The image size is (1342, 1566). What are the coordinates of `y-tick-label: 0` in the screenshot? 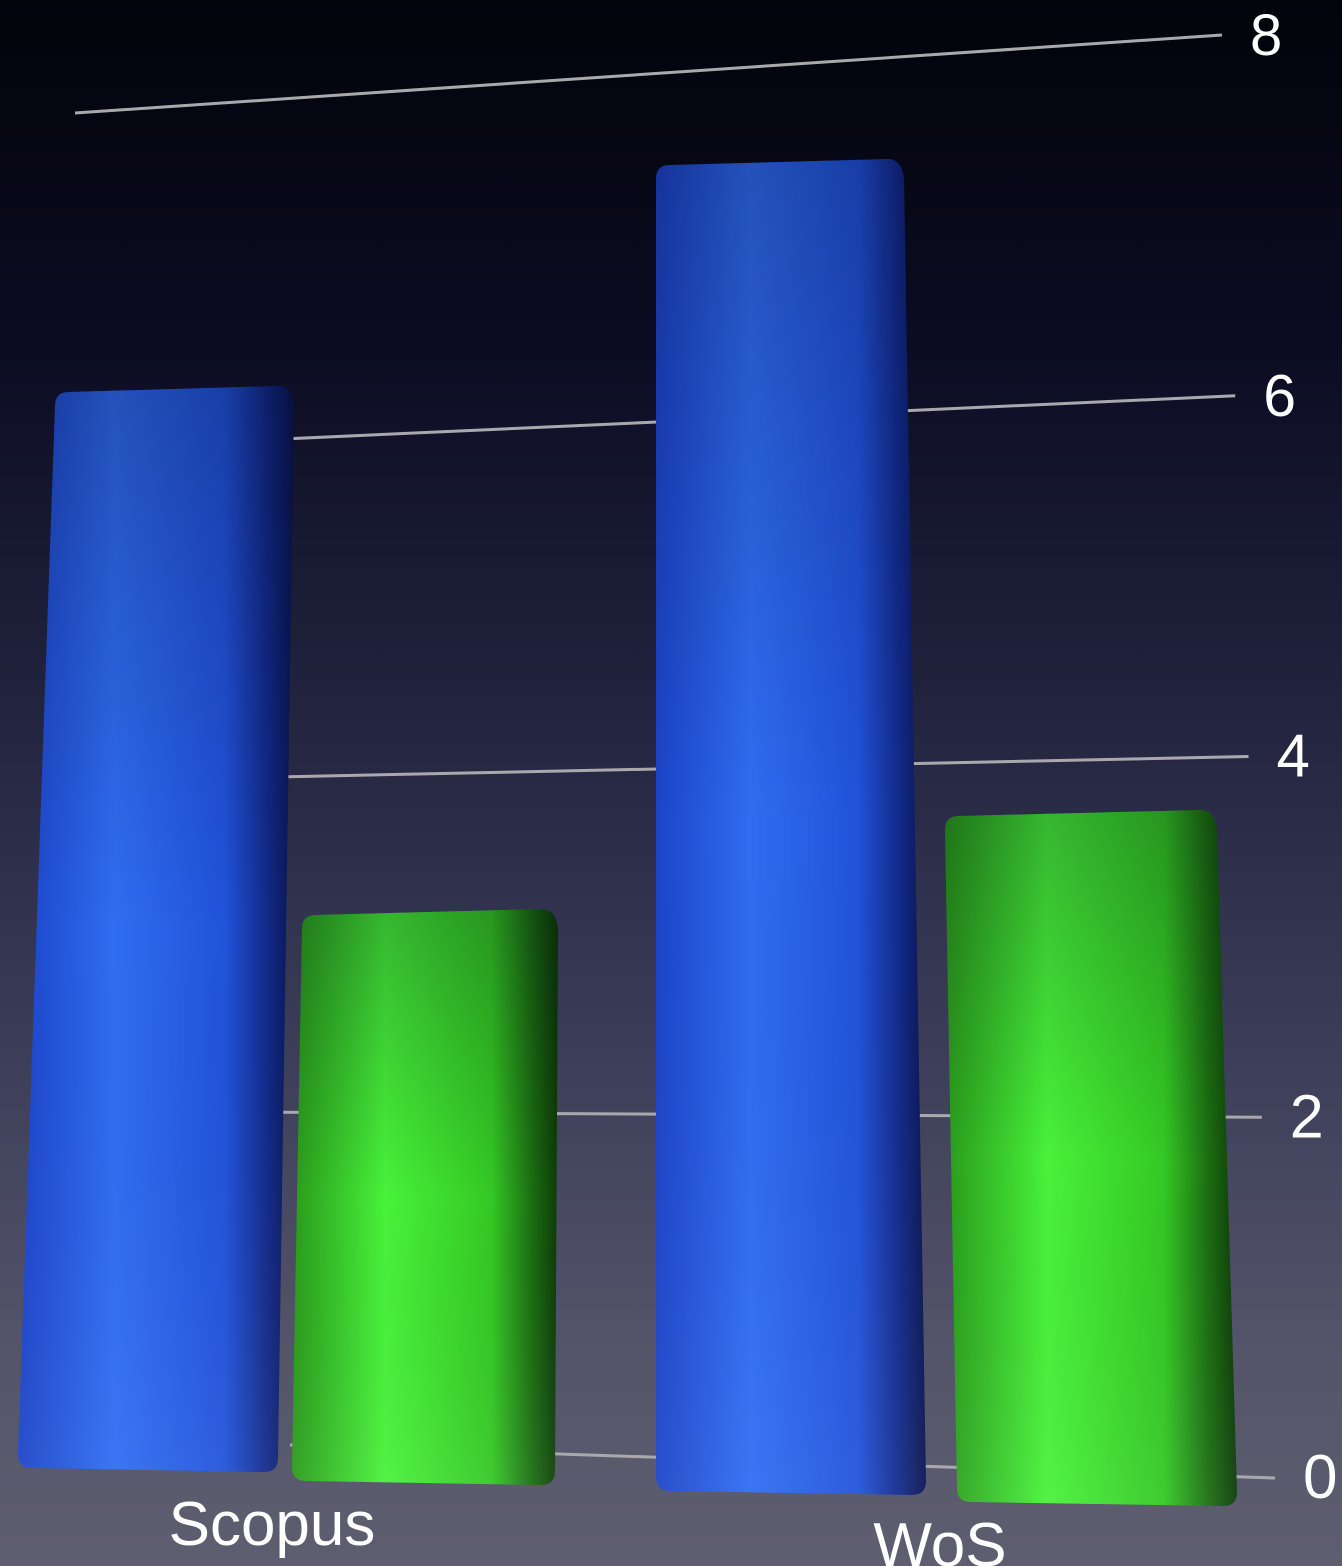 It's located at (1320, 1477).